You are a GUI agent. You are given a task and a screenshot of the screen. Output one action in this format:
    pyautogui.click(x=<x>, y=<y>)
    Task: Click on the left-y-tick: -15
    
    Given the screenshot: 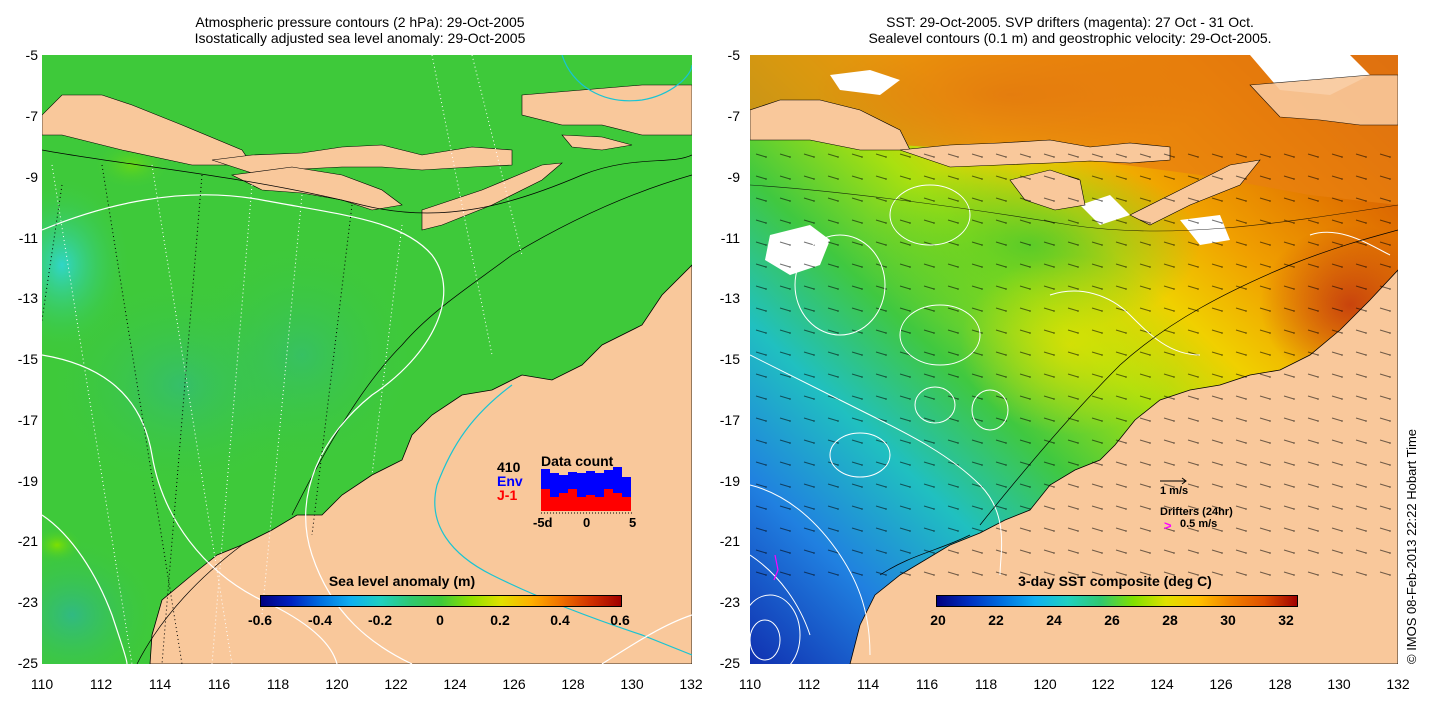 What is the action you would take?
    pyautogui.click(x=27, y=359)
    